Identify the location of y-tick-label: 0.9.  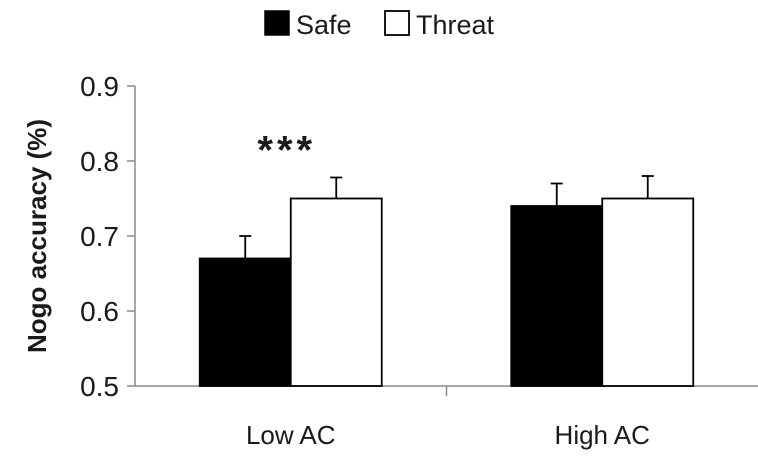
(99, 86).